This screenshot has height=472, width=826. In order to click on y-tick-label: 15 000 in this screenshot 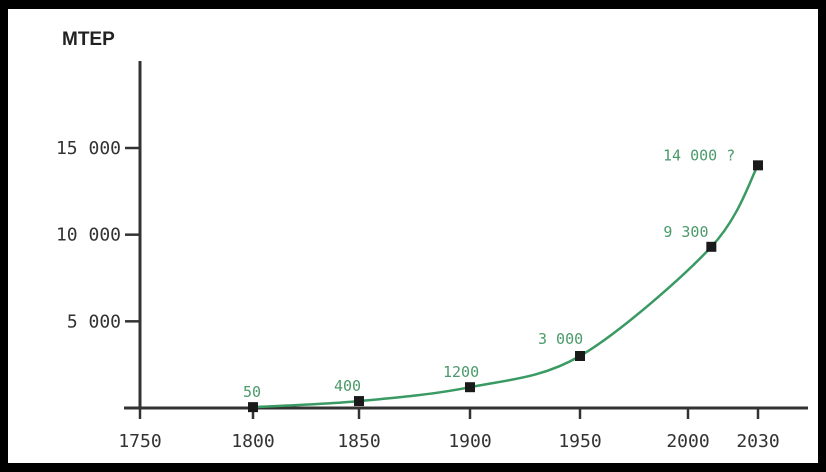, I will do `click(88, 148)`.